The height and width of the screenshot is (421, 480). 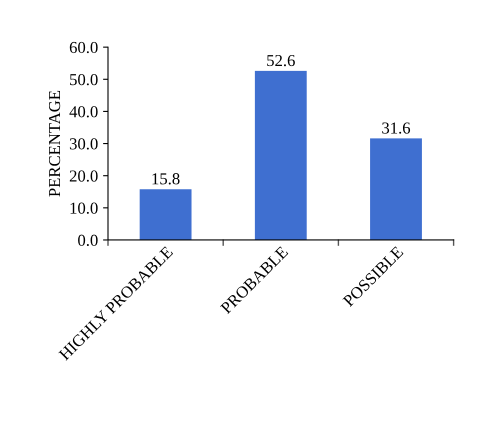 What do you see at coordinates (88, 240) in the screenshot?
I see `y-tick-label: 0.0` at bounding box center [88, 240].